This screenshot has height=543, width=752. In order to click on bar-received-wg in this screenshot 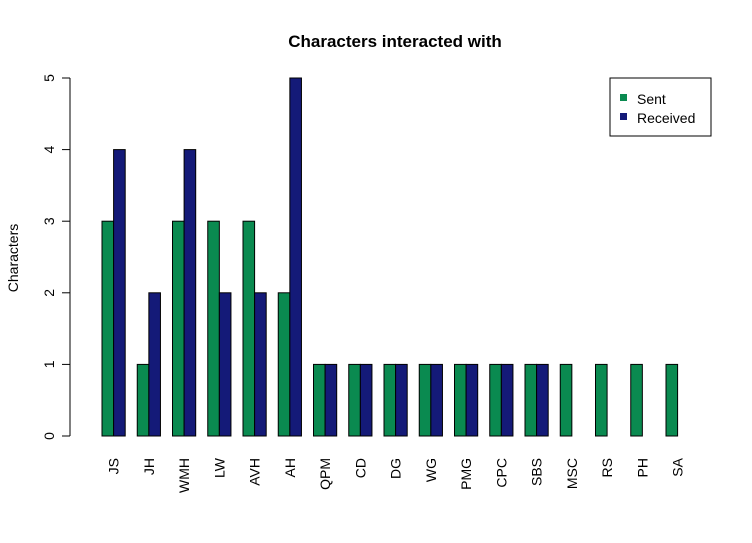, I will do `click(436, 400)`.